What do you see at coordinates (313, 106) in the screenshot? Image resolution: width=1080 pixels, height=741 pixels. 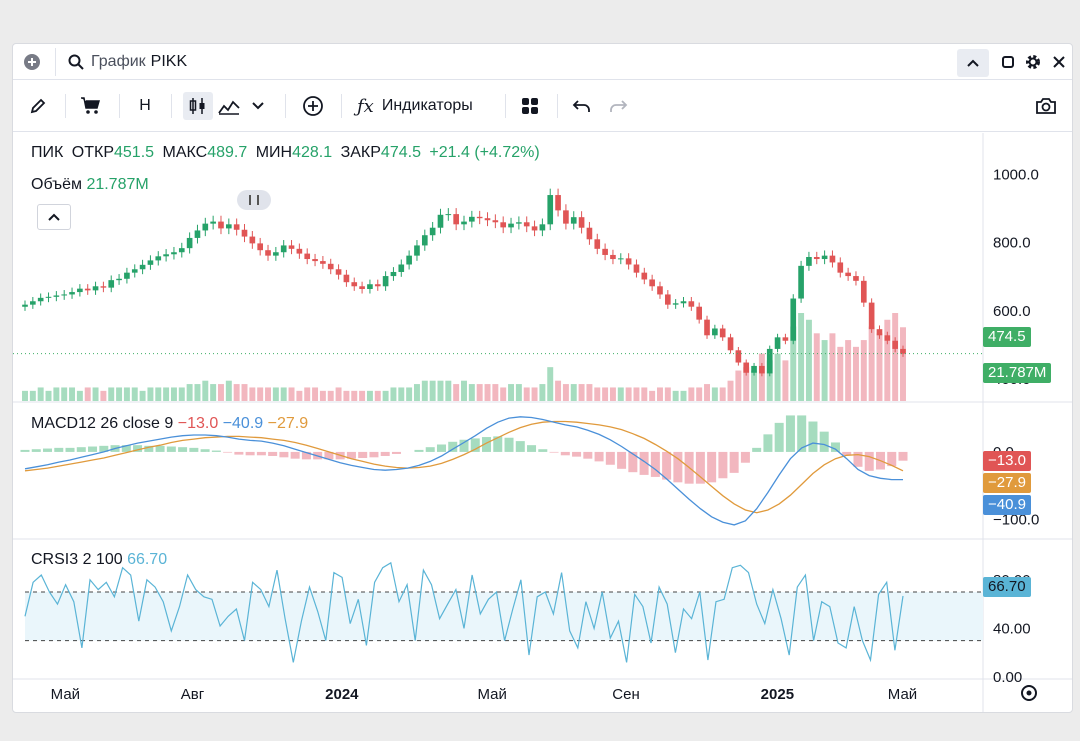 I see `compare-add-icon` at bounding box center [313, 106].